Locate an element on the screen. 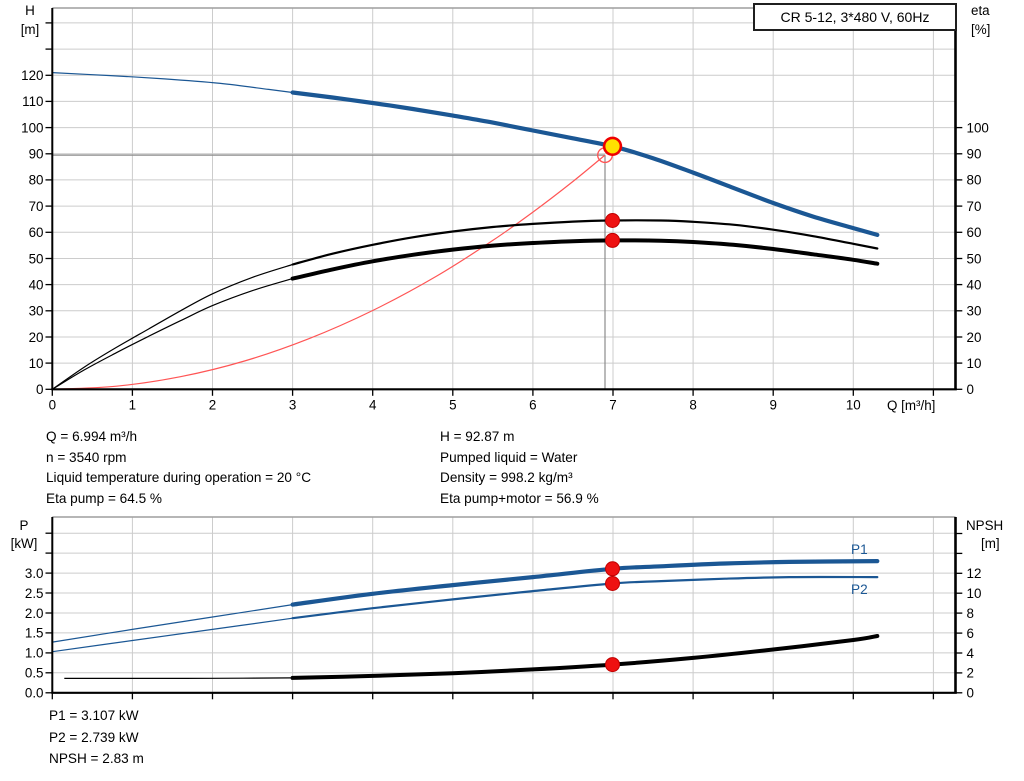  p2-curve is located at coordinates (585, 597).